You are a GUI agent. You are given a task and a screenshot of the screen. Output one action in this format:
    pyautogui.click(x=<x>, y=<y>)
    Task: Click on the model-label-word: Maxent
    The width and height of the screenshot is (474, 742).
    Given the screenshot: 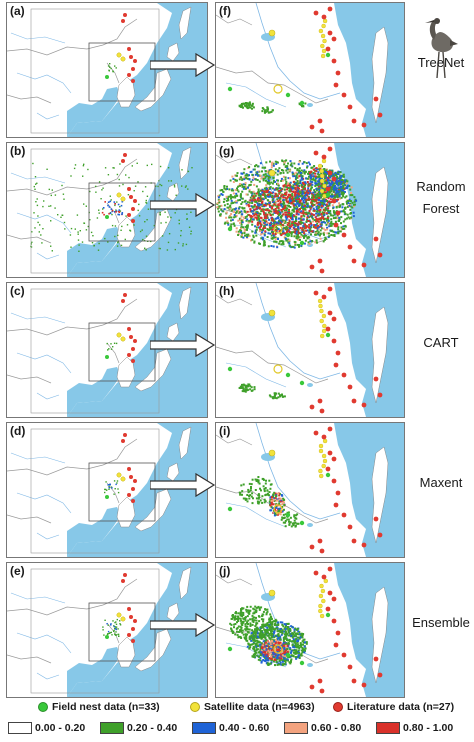 What is the action you would take?
    pyautogui.click(x=441, y=482)
    